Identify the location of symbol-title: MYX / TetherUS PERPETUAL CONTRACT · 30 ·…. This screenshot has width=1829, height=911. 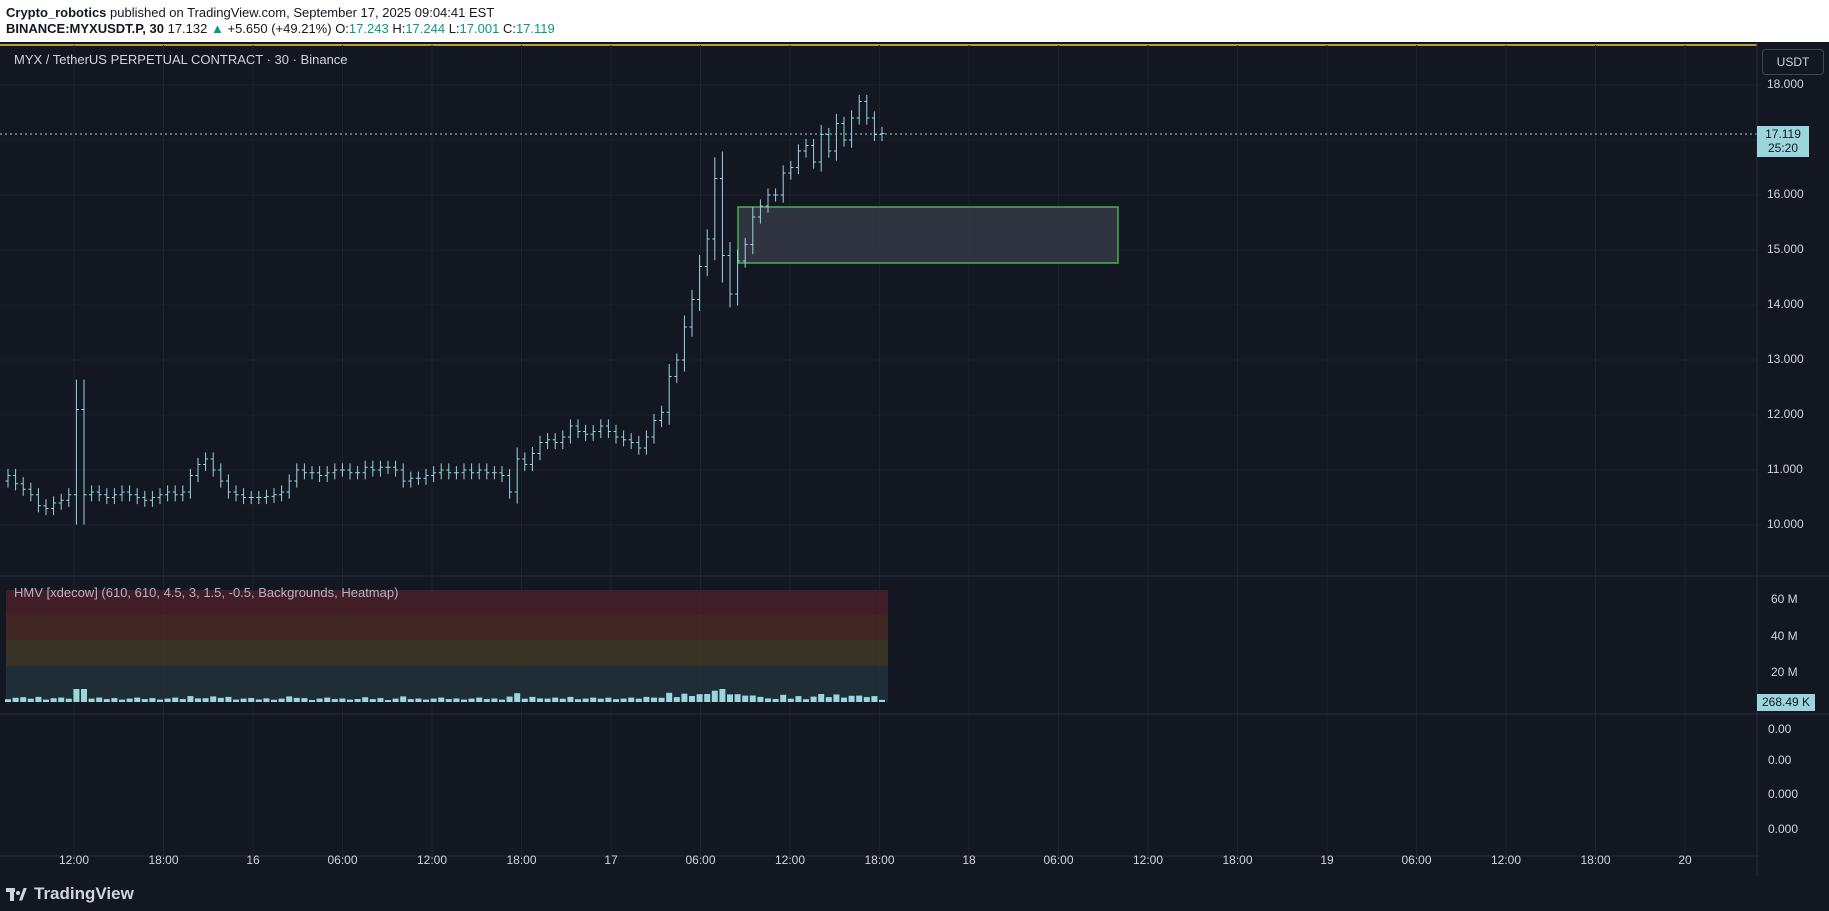
(181, 59).